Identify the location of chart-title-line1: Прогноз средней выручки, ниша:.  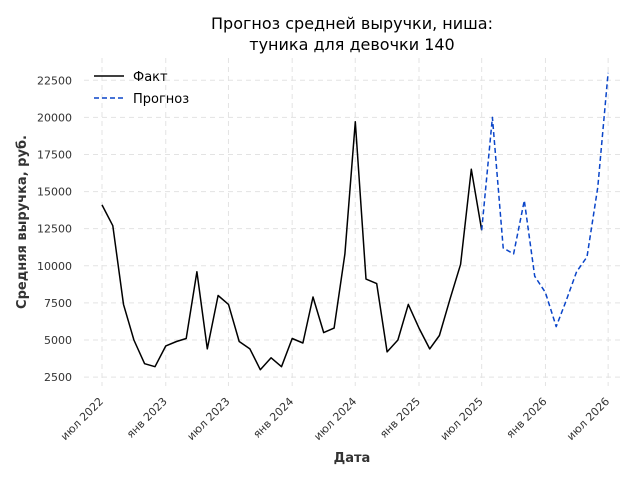
(352, 23).